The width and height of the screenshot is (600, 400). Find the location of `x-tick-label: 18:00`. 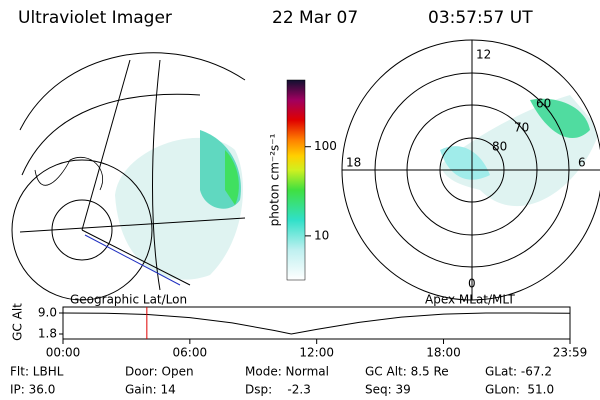

x-tick-label: 18:00 is located at coordinates (443, 353).